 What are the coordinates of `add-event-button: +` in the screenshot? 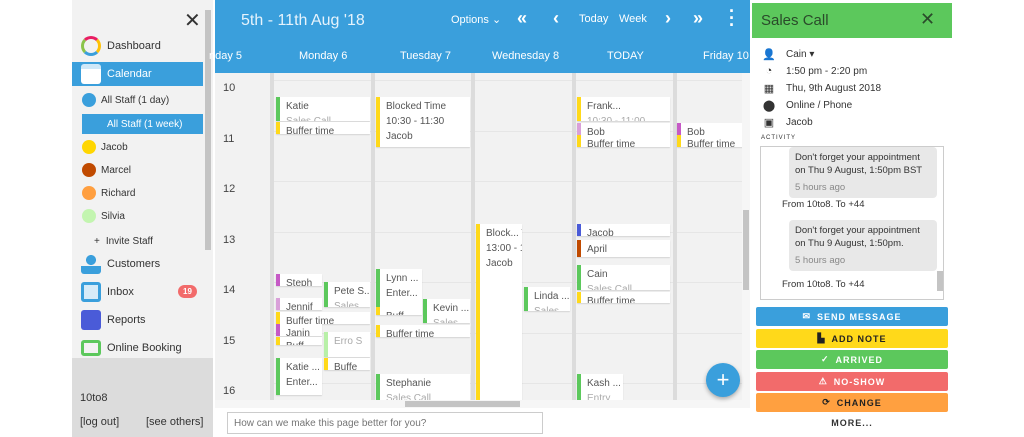 It's located at (723, 380).